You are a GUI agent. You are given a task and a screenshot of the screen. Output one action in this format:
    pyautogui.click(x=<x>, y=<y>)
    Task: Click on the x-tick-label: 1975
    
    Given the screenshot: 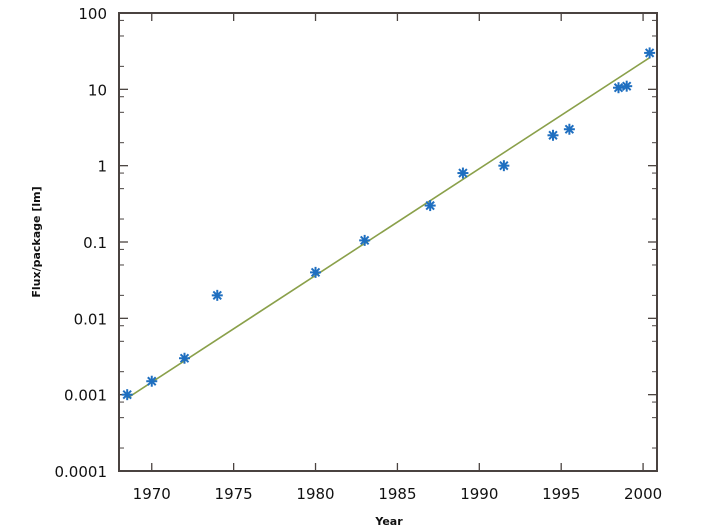 What is the action you would take?
    pyautogui.click(x=234, y=494)
    